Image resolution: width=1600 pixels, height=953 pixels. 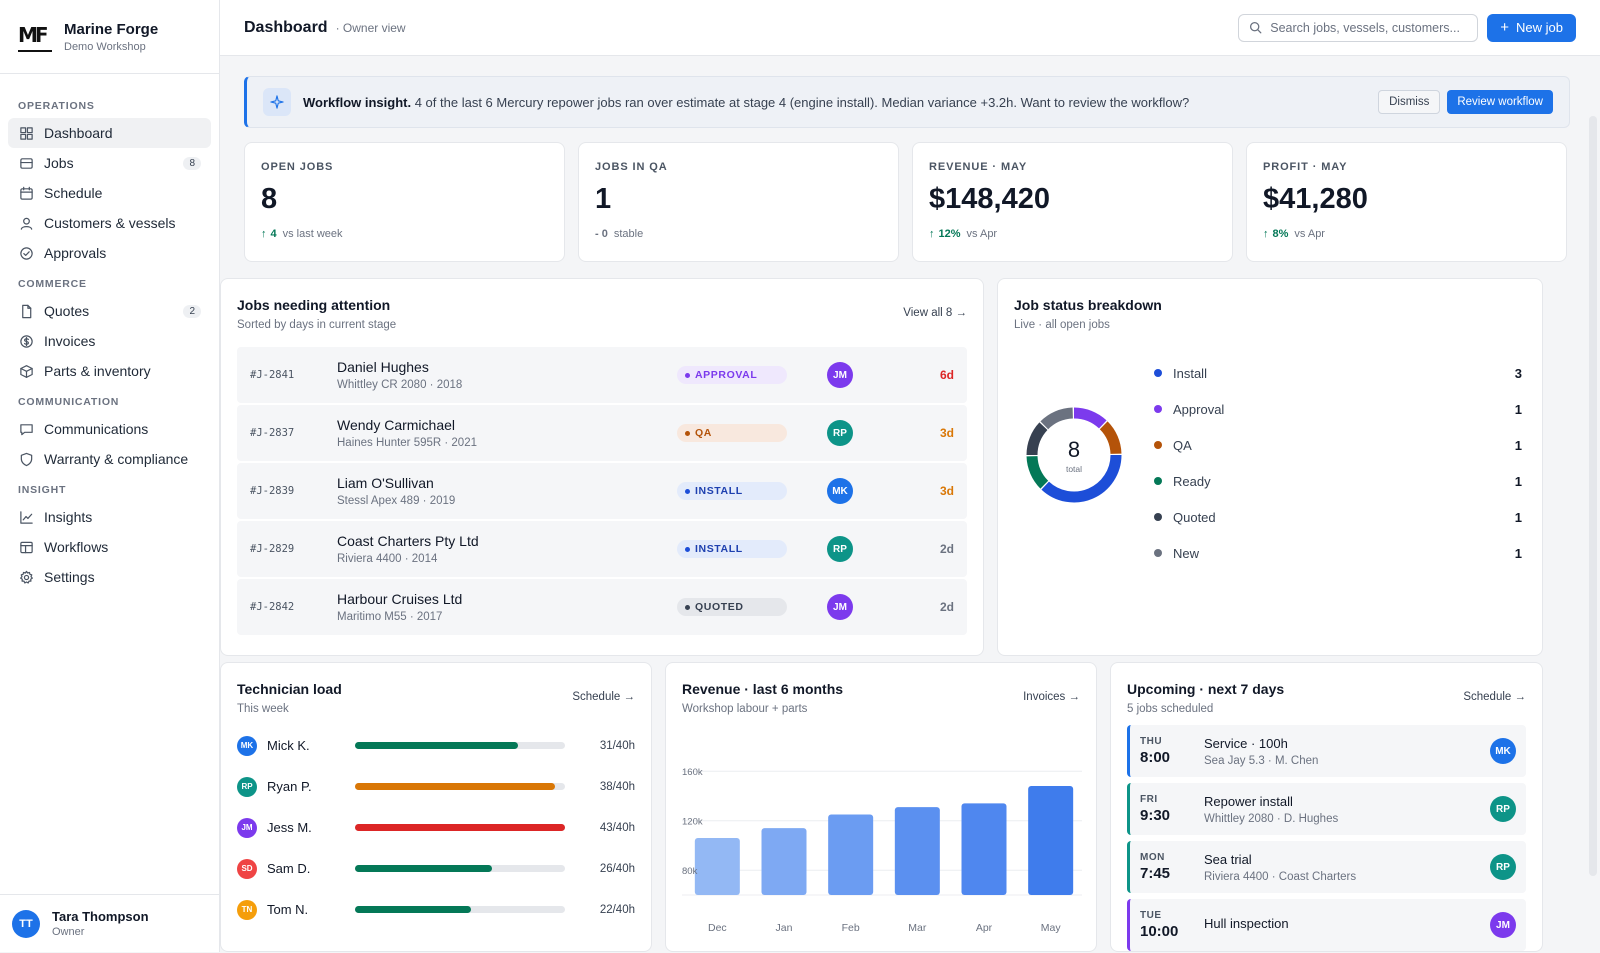 What do you see at coordinates (109, 923) in the screenshot?
I see `user-profile: TT Tara Thompson Owner` at bounding box center [109, 923].